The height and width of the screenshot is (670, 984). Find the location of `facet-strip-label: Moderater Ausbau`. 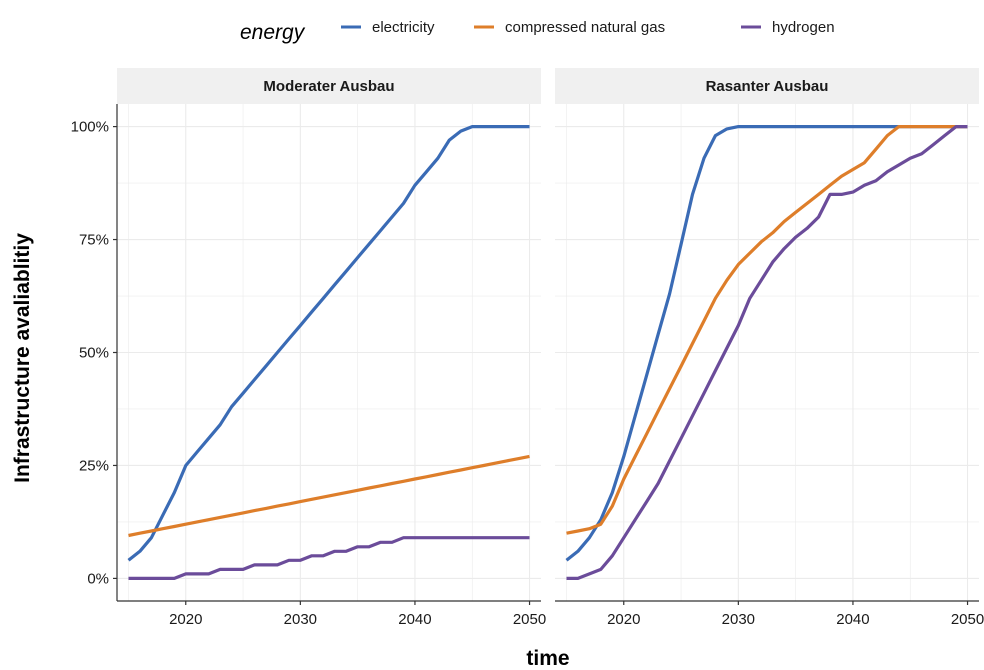

facet-strip-label: Moderater Ausbau is located at coordinates (328, 86).